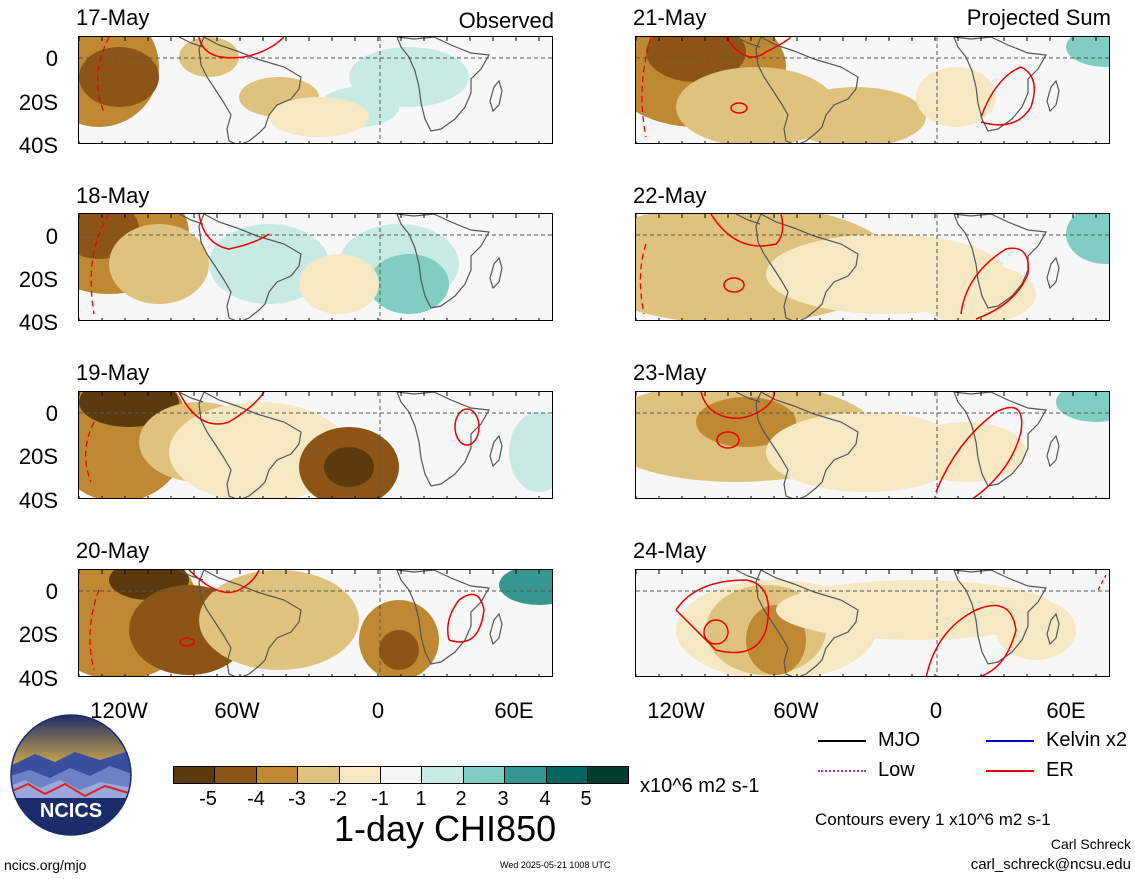 The height and width of the screenshot is (879, 1135). Describe the element at coordinates (586, 799) in the screenshot. I see `colorbar-tick: 5` at that location.